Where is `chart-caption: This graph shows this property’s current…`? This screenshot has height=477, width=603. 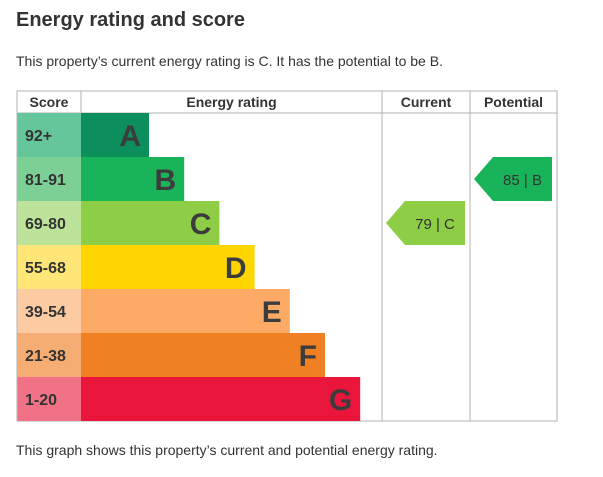 chart-caption: This graph shows this property’s current… is located at coordinates (227, 450).